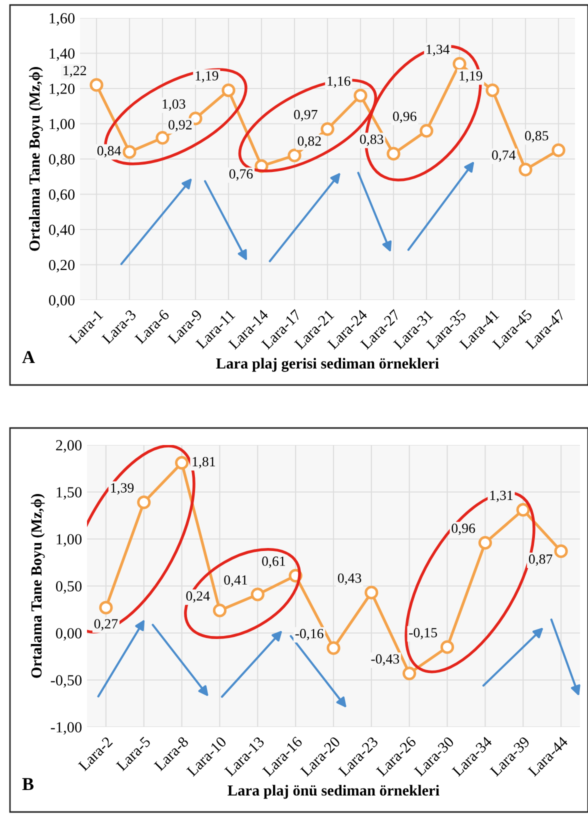 Image resolution: width=588 pixels, height=817 pixels. What do you see at coordinates (236, 581) in the screenshot?
I see `data-label: 0,41` at bounding box center [236, 581].